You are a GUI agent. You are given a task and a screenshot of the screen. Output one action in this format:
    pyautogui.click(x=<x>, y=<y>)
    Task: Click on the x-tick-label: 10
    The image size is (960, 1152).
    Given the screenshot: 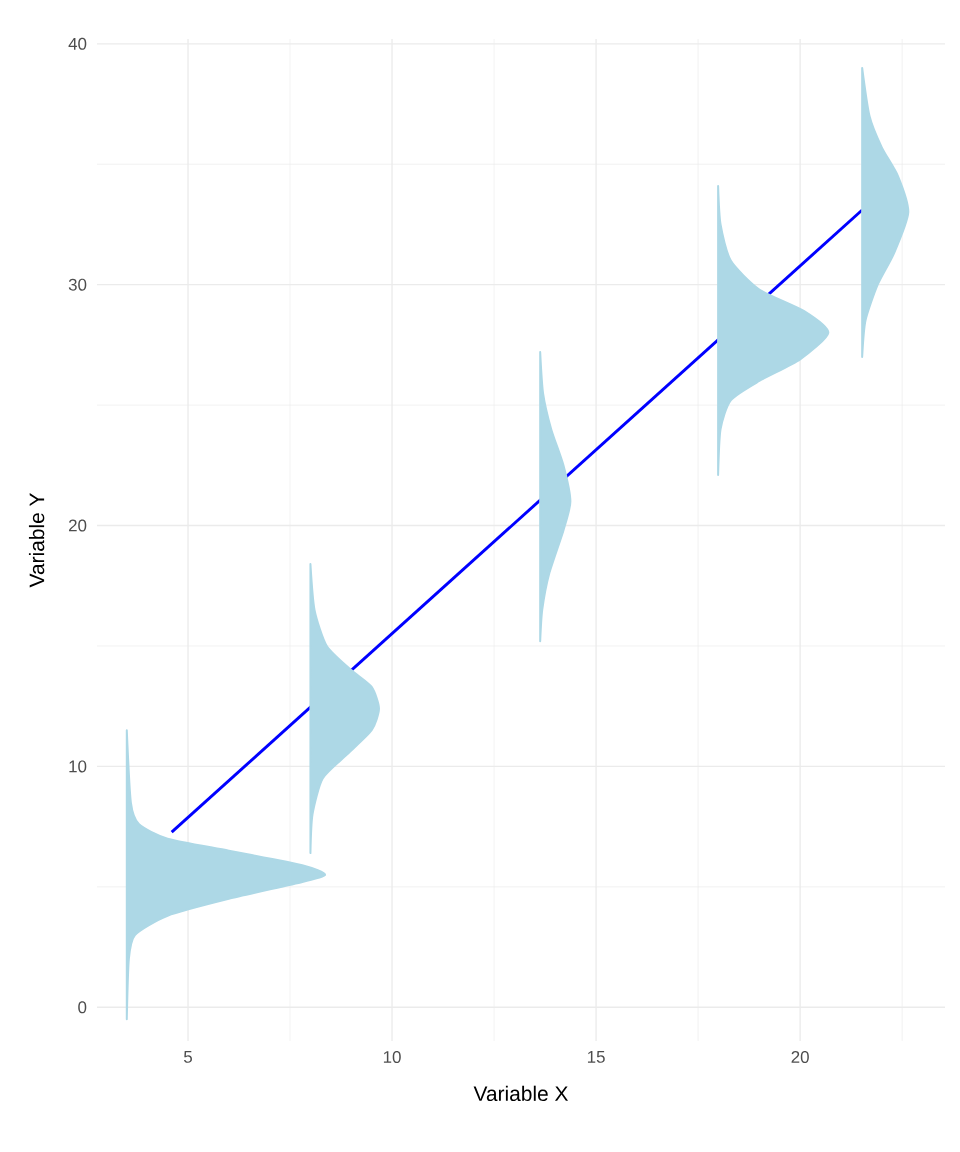 What is the action you would take?
    pyautogui.click(x=392, y=1057)
    